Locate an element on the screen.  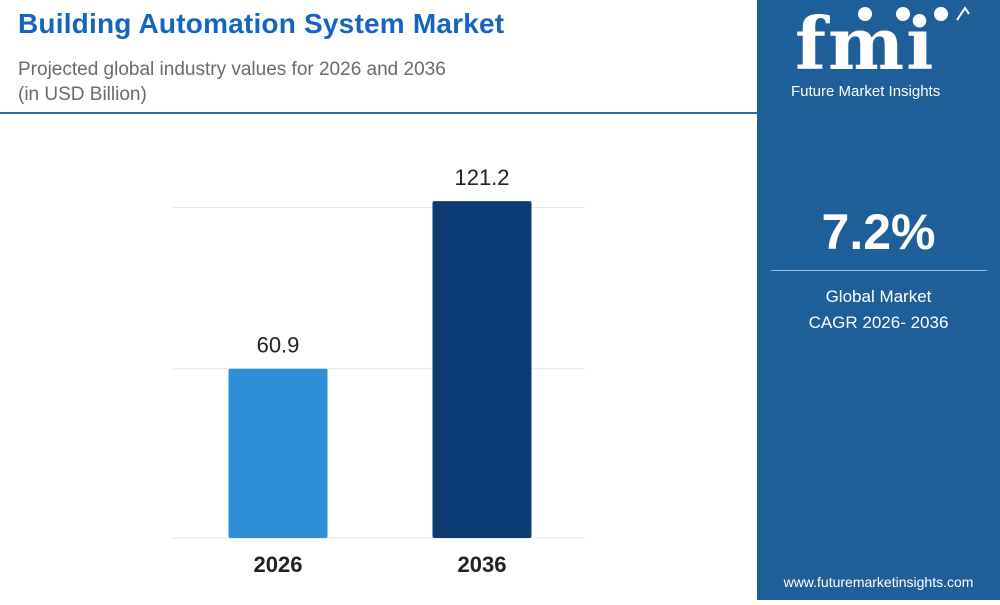
cagr-label: Global Market CAGR 2026- 2036 is located at coordinates (878, 310).